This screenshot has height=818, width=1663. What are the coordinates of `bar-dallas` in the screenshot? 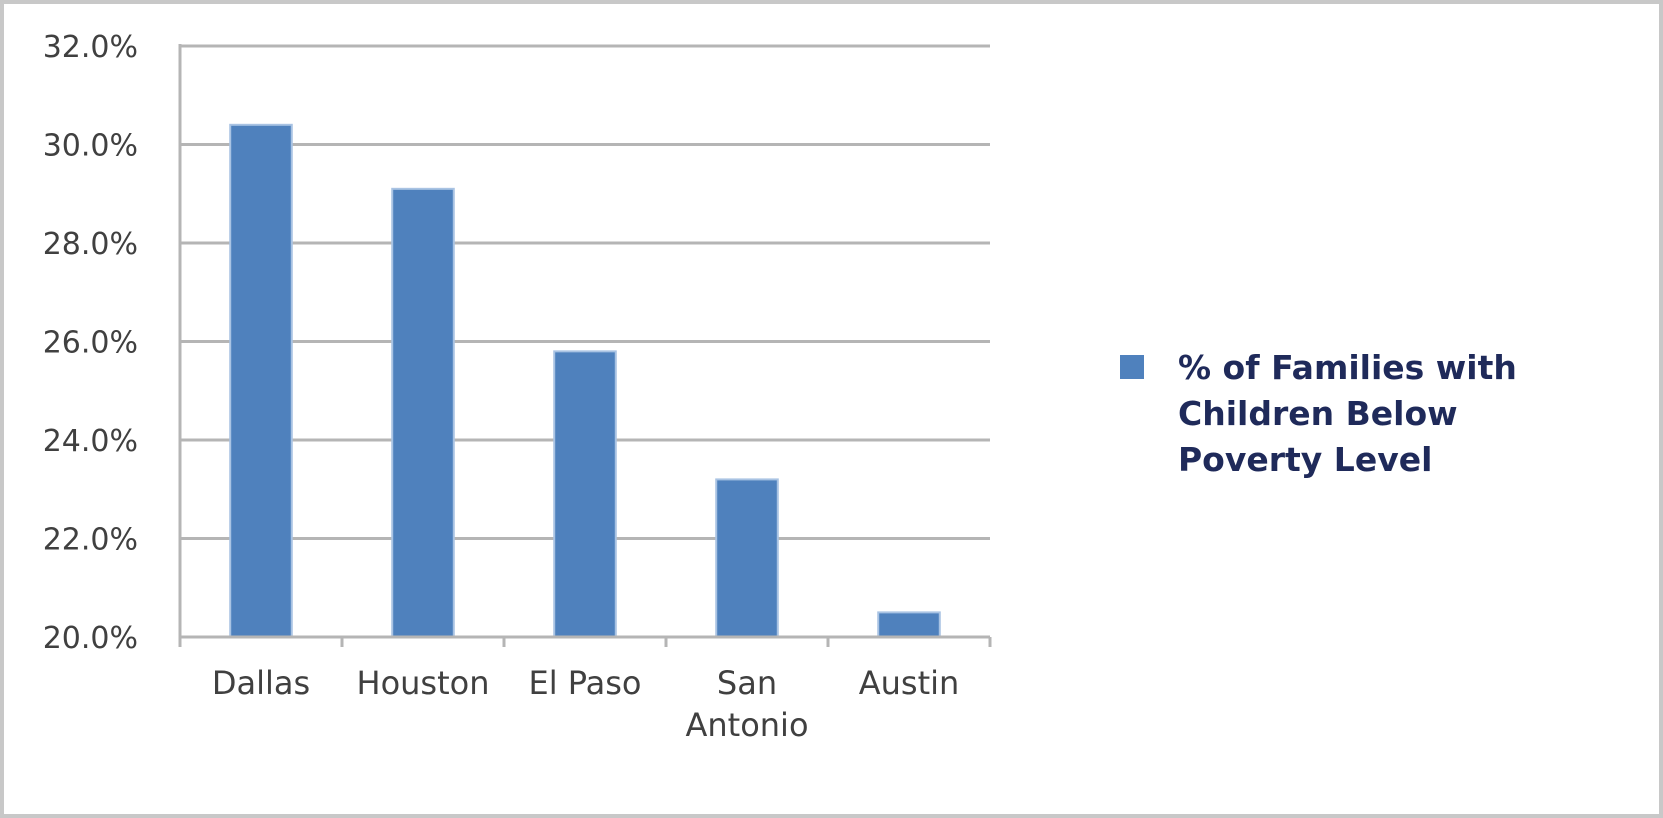 It's located at (261, 381).